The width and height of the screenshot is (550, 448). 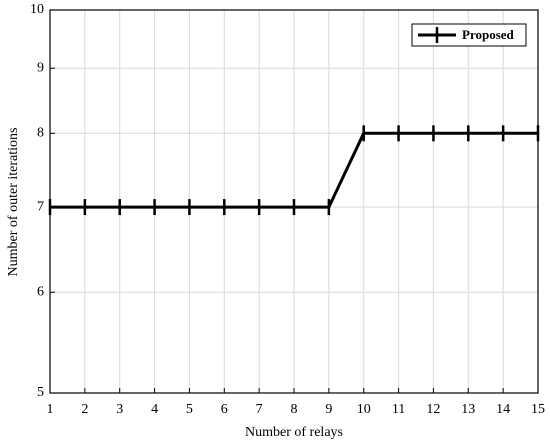 I want to click on y-tick-label: 9, so click(x=40, y=67).